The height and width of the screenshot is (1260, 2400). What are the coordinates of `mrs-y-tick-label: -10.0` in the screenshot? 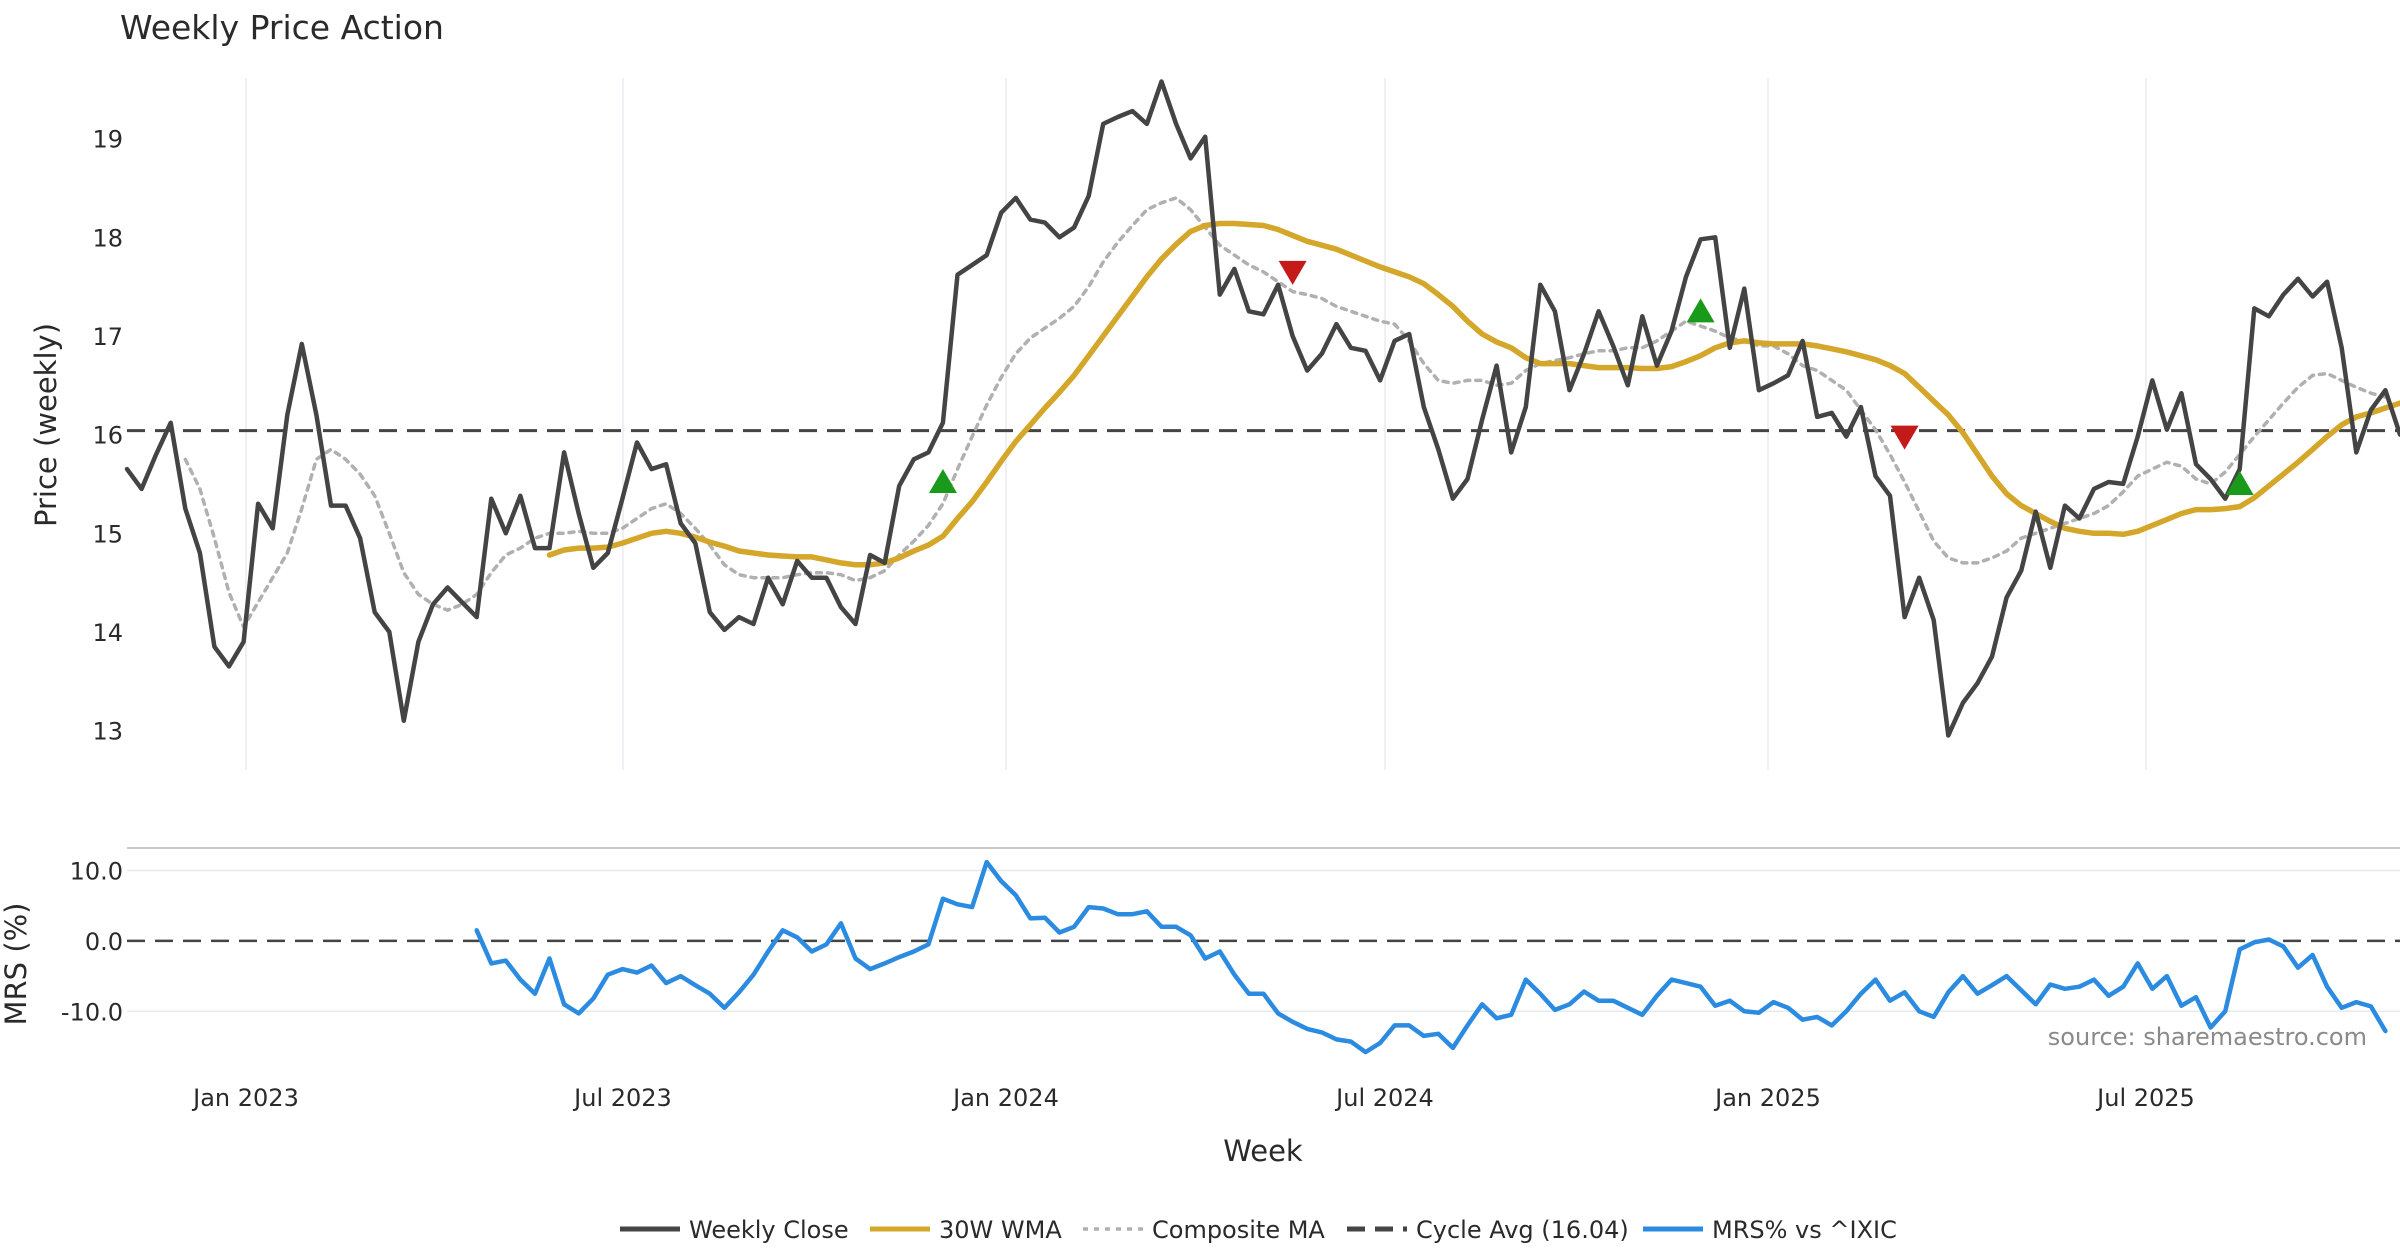 It's located at (92, 1012).